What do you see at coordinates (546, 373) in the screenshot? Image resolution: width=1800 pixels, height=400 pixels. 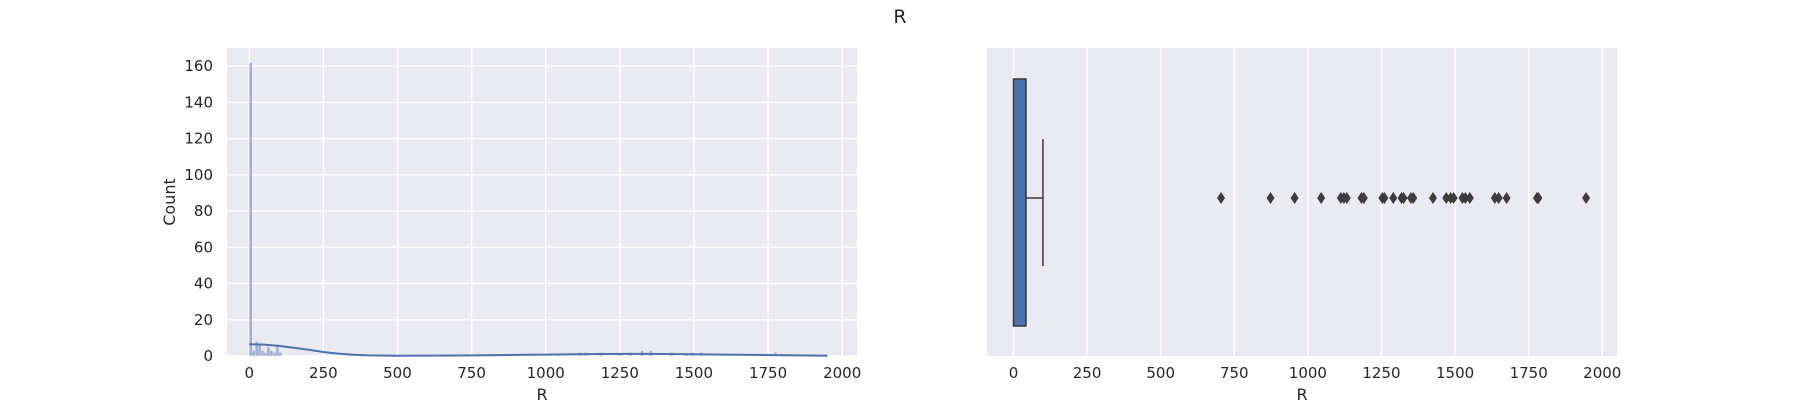 I see `histogram-x-tick-label: 1000` at bounding box center [546, 373].